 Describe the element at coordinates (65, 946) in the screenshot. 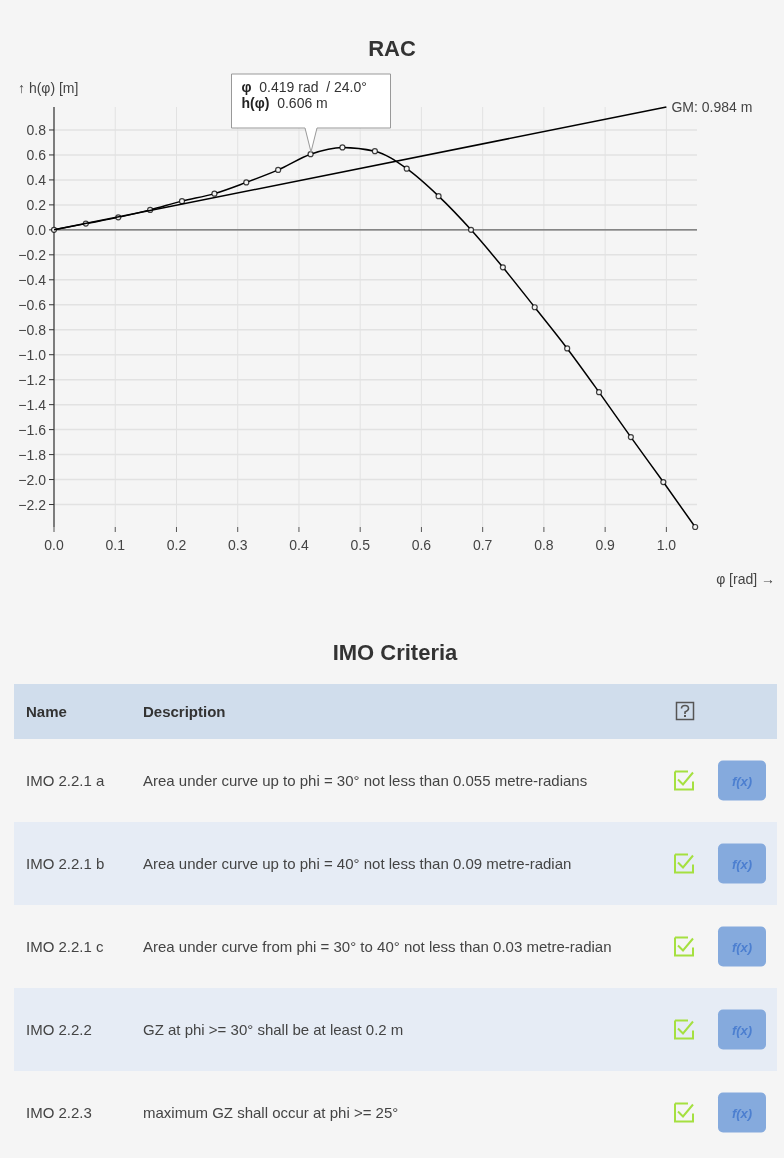

I see `text: IMO 2.2.1 c` at that location.